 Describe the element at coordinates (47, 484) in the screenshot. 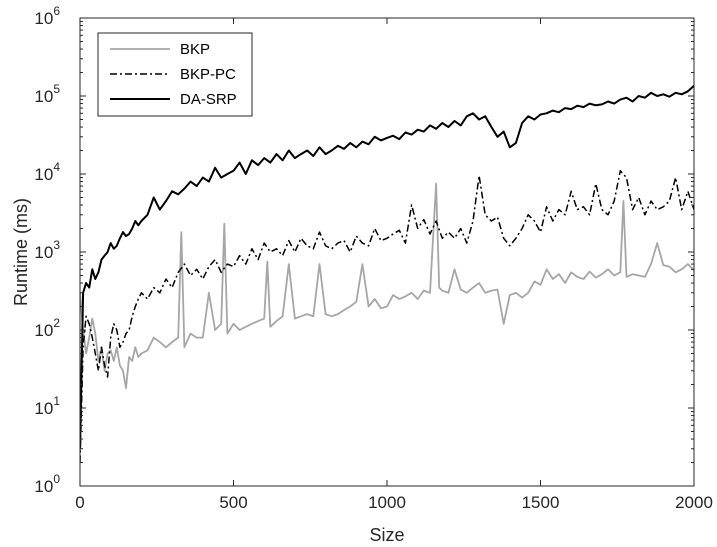

I see `y-tick-label: 10⁰` at that location.